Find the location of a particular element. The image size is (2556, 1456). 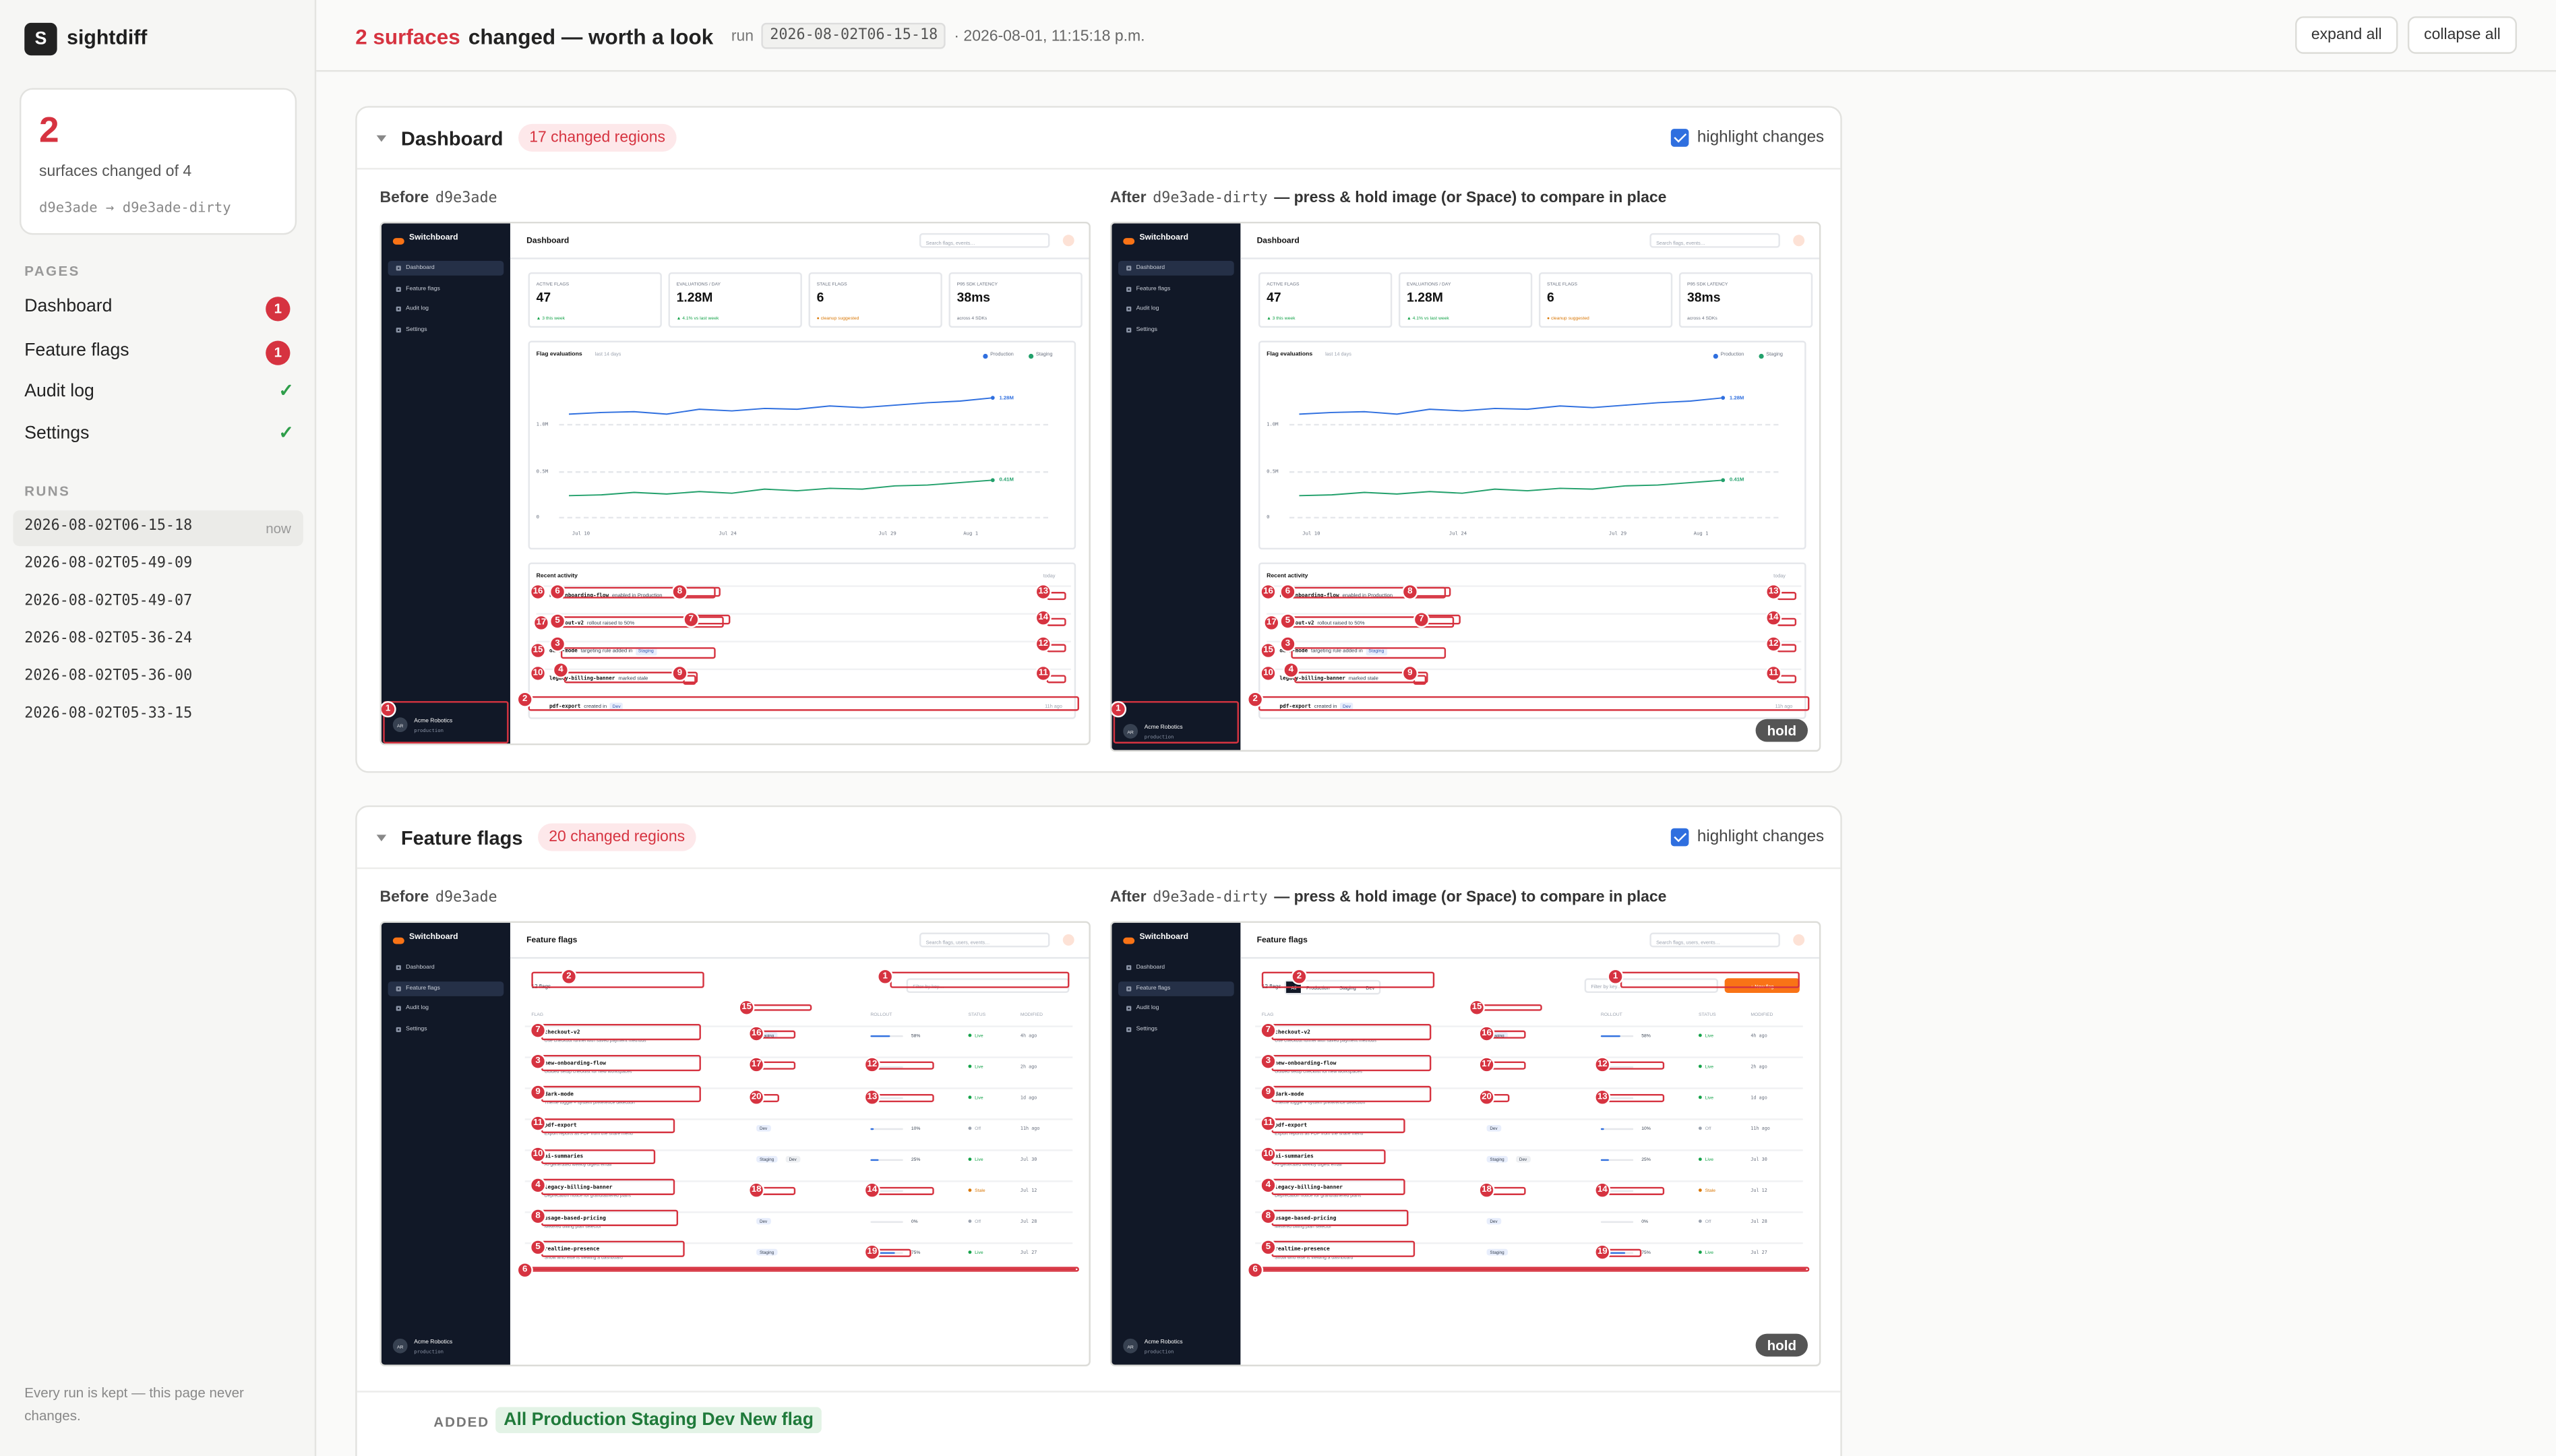

panel-header: Dashboard 17 changed regions is located at coordinates (527, 138).